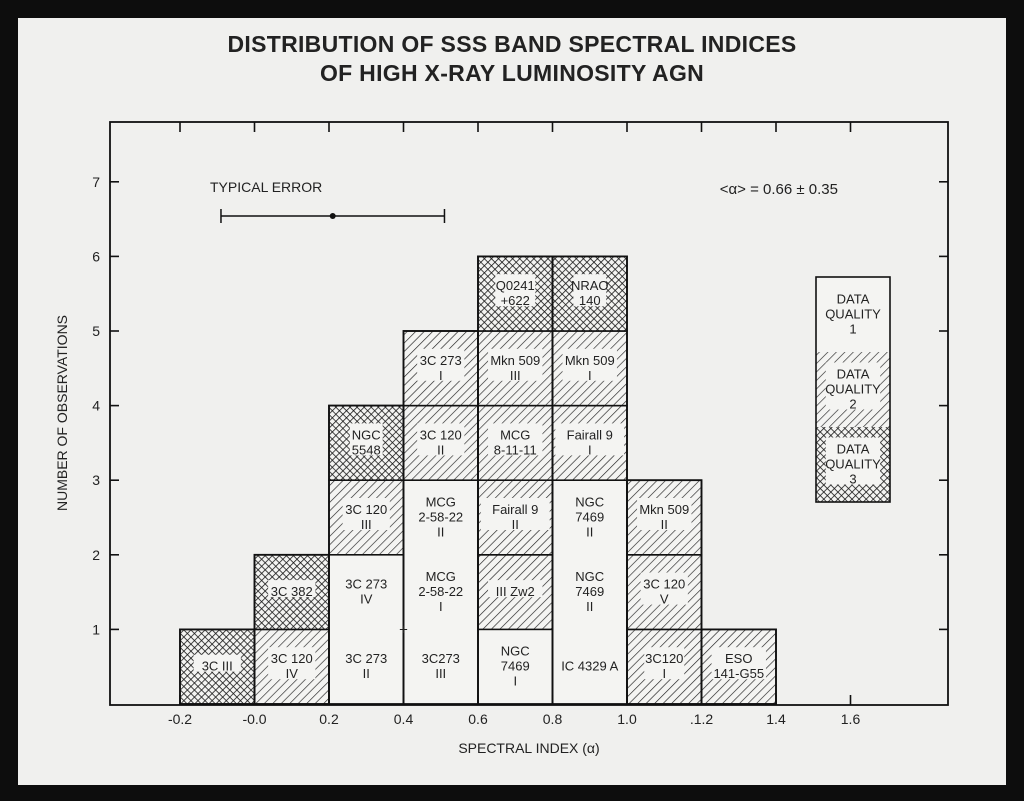  I want to click on legend-swatch-q1, so click(853, 314).